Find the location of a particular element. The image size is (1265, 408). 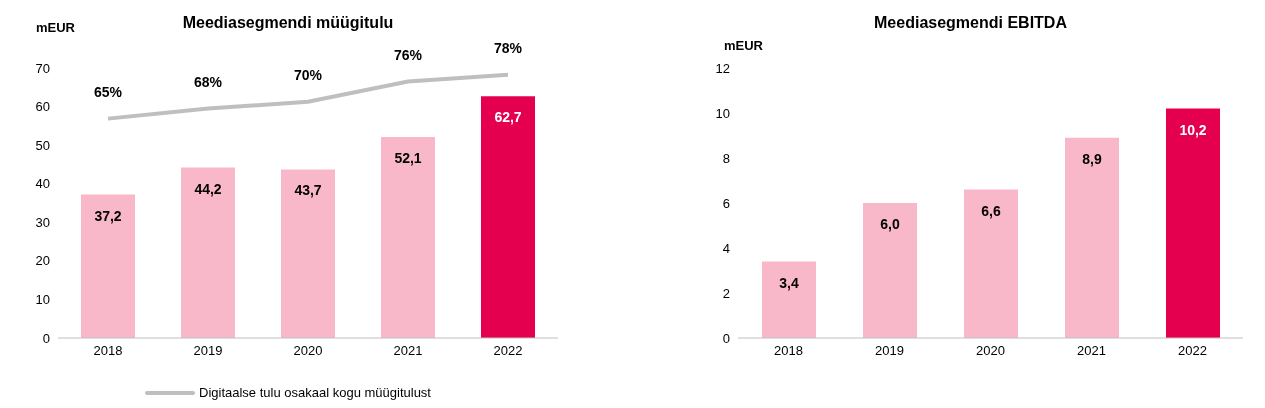

y-tick-label: 40 is located at coordinates (42, 184).